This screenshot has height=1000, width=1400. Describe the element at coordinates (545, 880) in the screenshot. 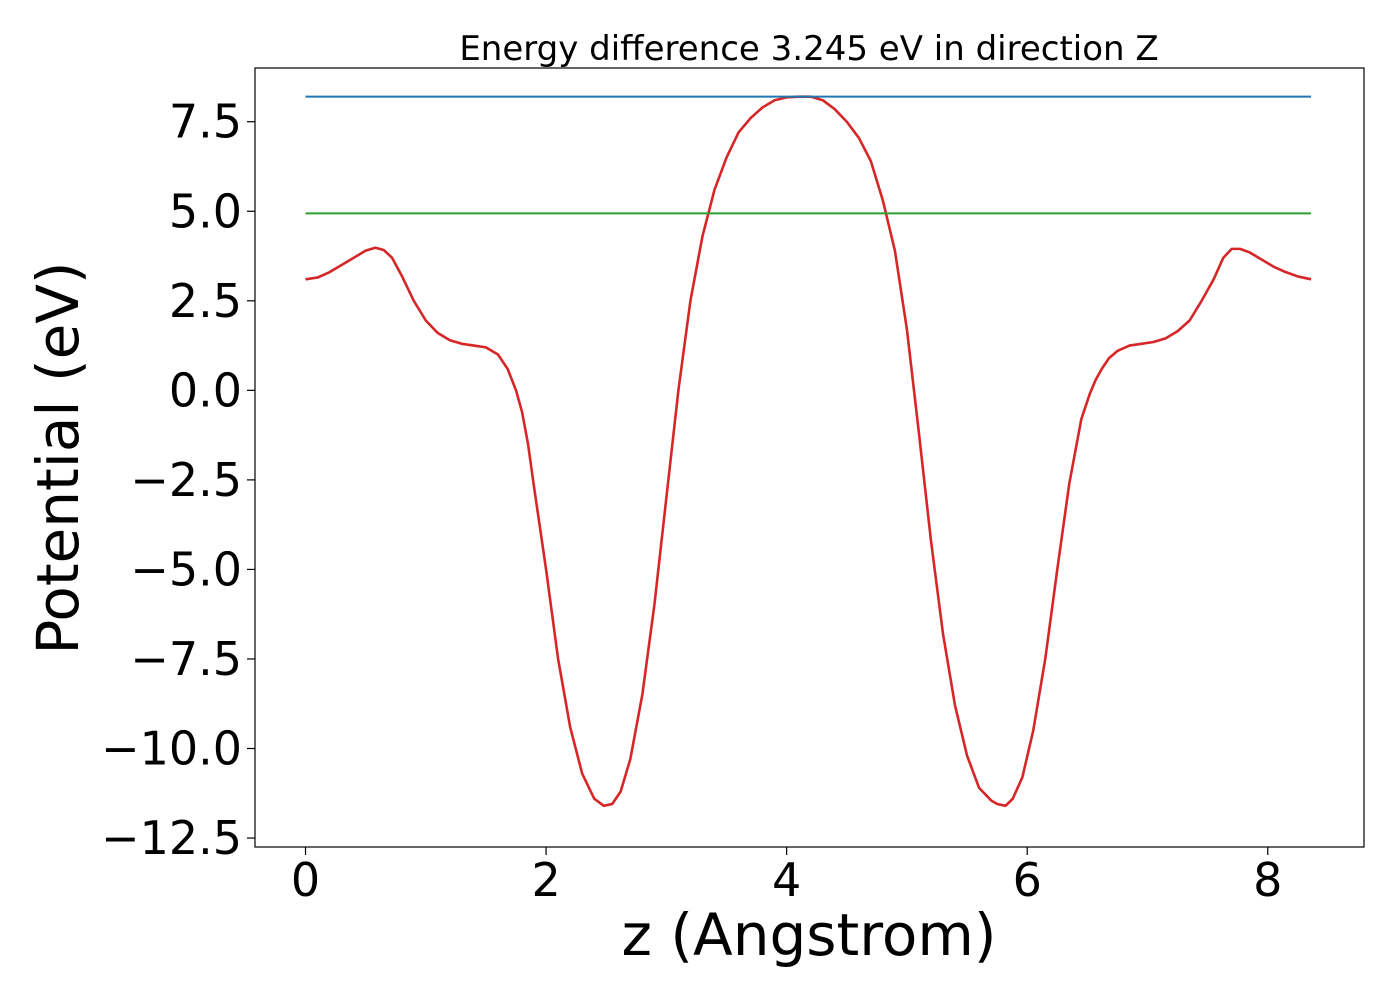

I see `x-tick-label: 2` at that location.